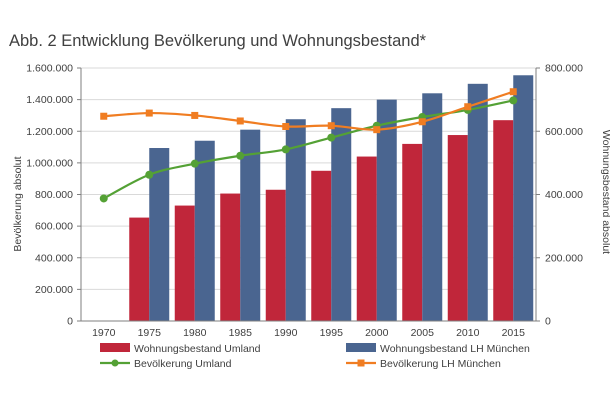 The height and width of the screenshot is (406, 610). What do you see at coordinates (195, 333) in the screenshot?
I see `x-tick-label: 1980` at bounding box center [195, 333].